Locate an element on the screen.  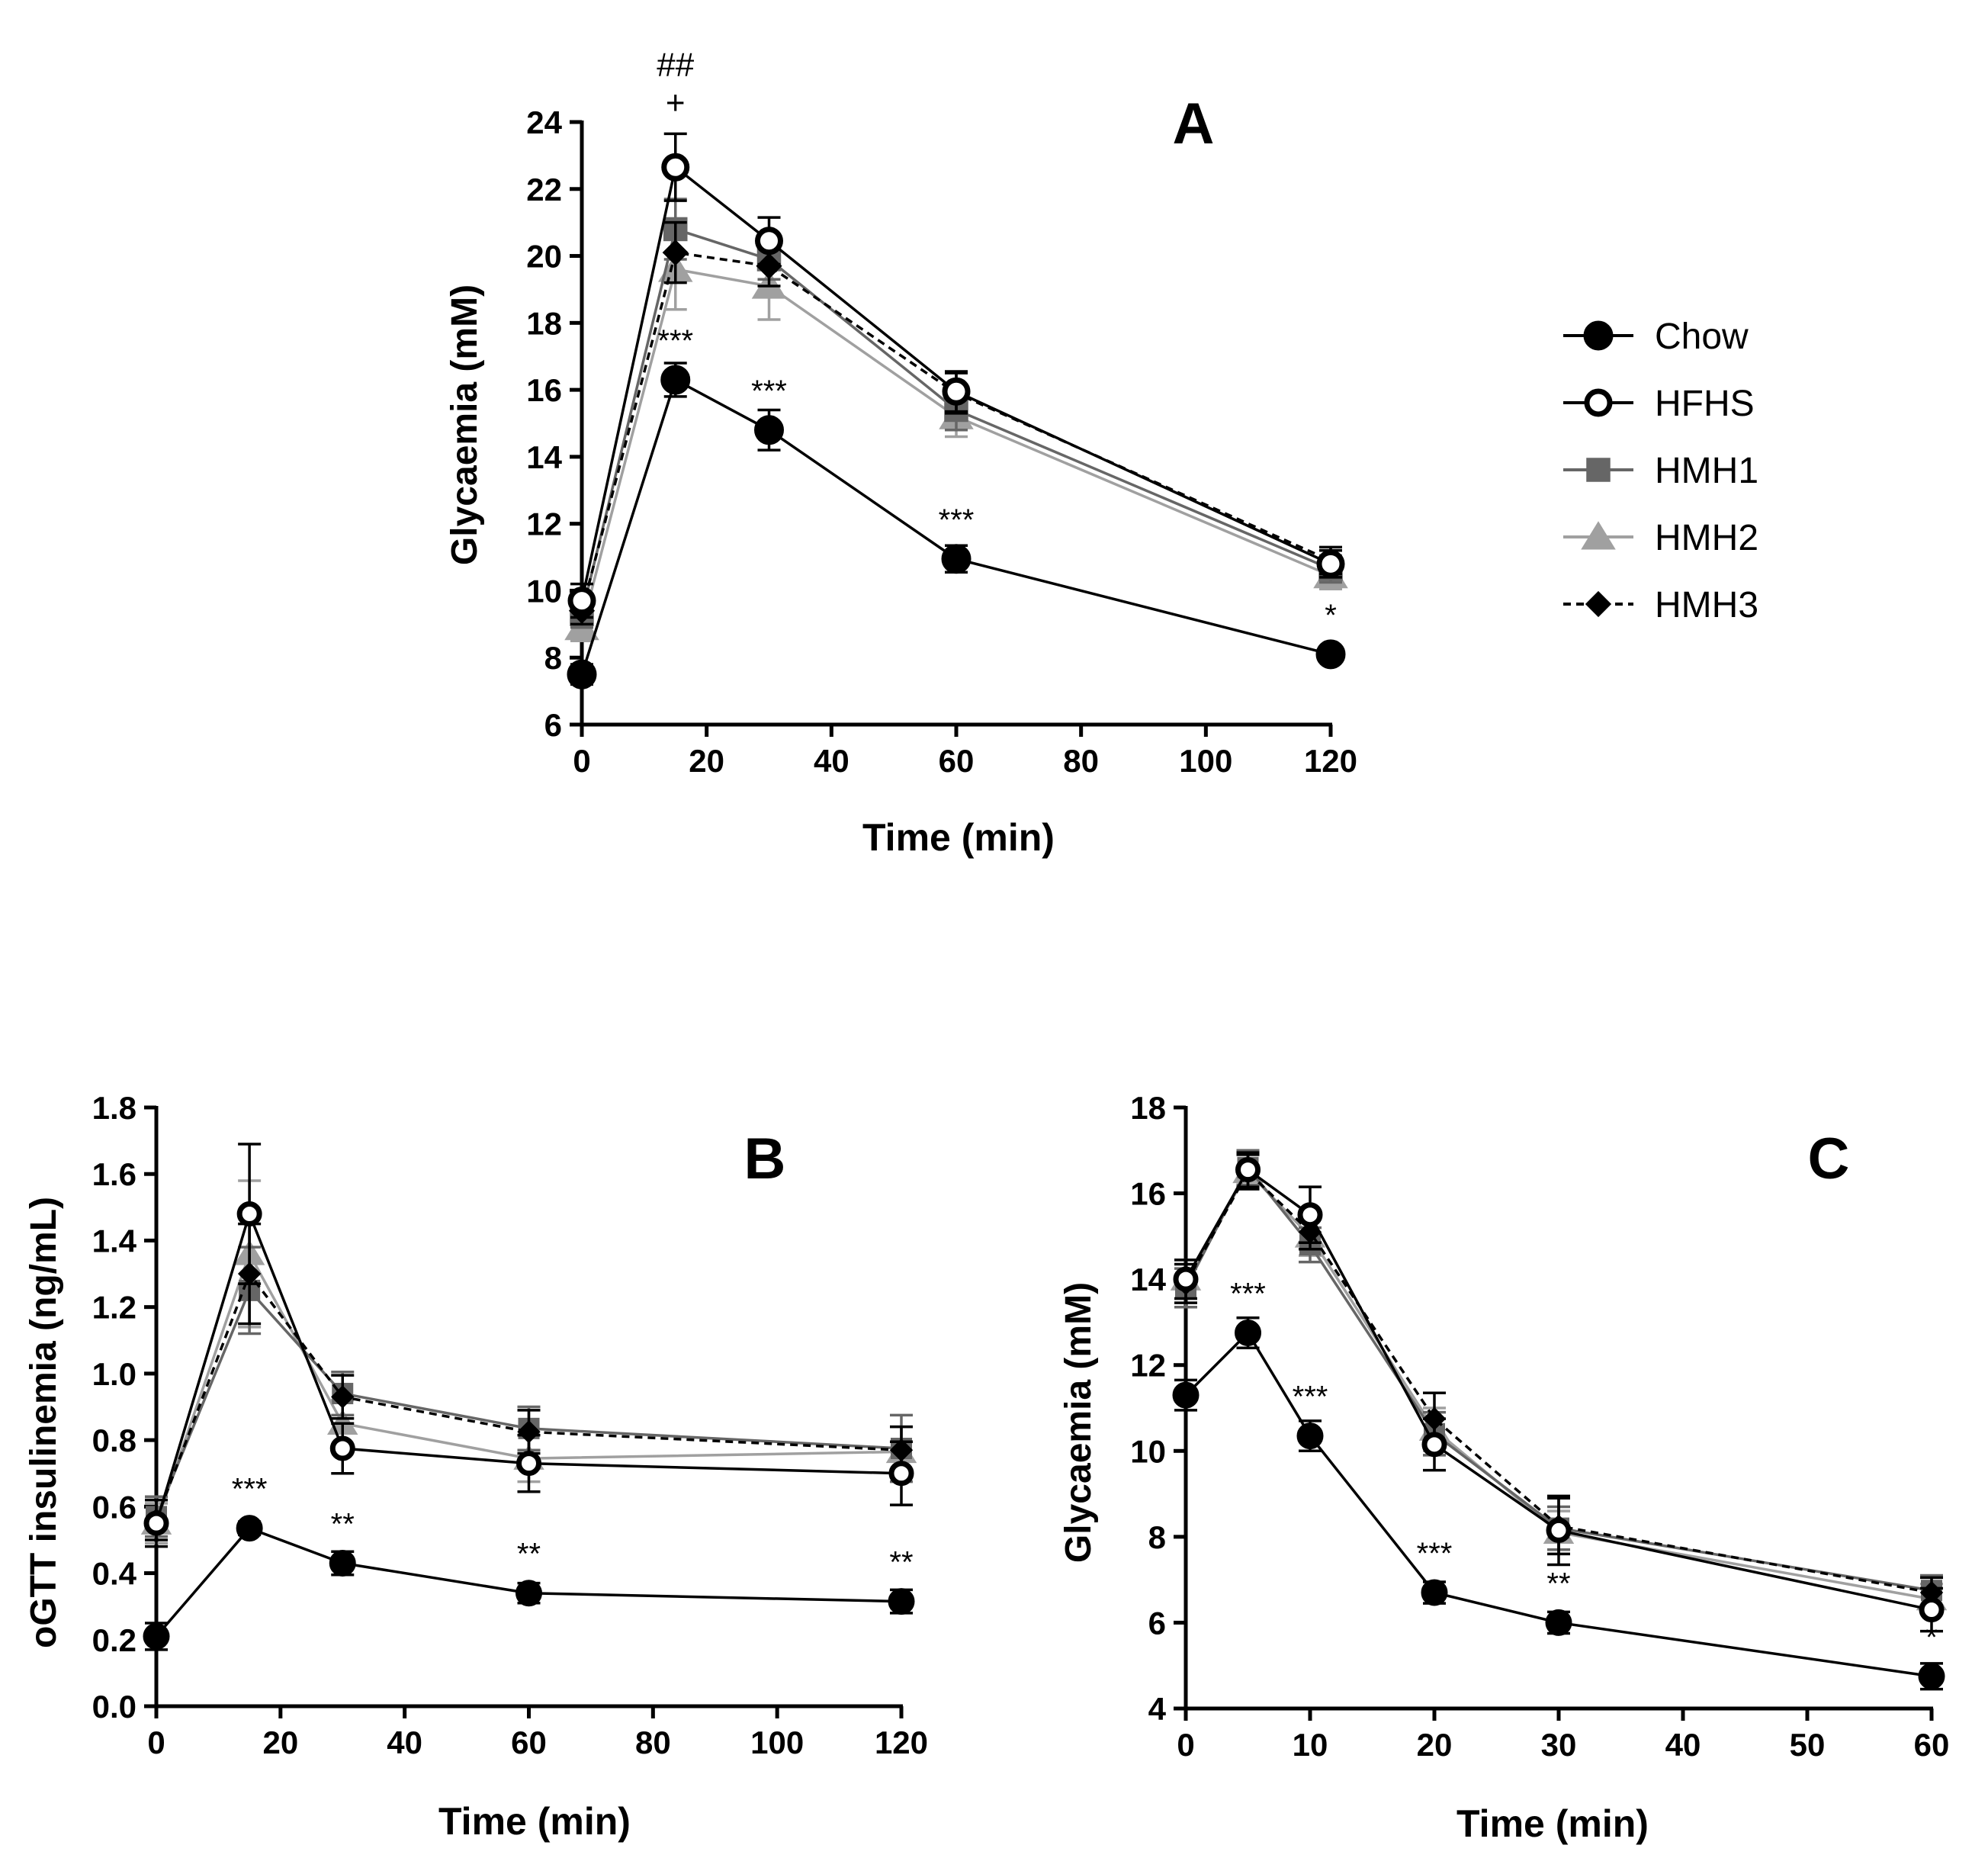
panel-a-y-tick-label: 22 is located at coordinates (544, 189).